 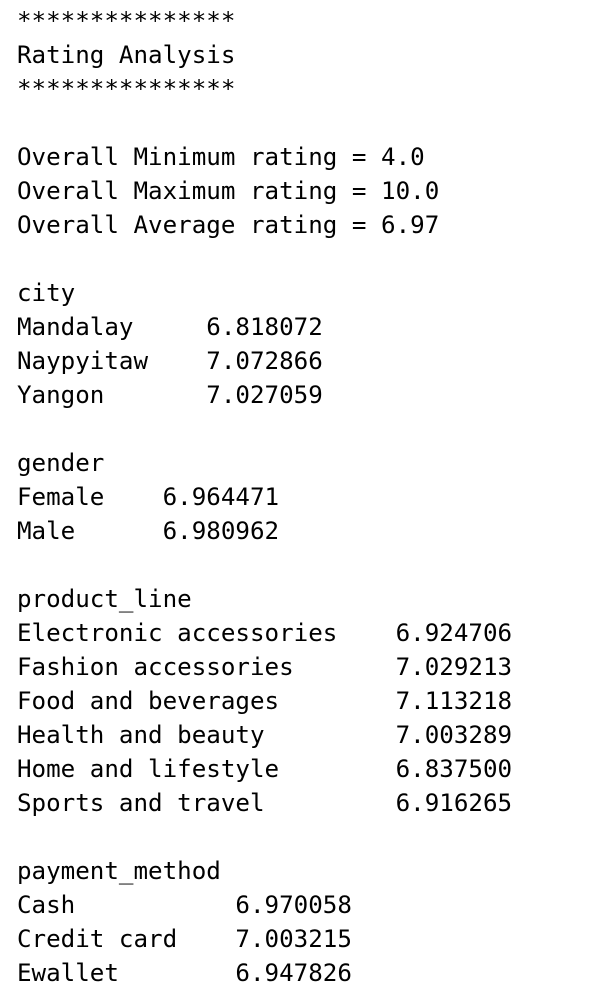 I want to click on city-row: Naypyitaw 7.072866, so click(x=170, y=361).